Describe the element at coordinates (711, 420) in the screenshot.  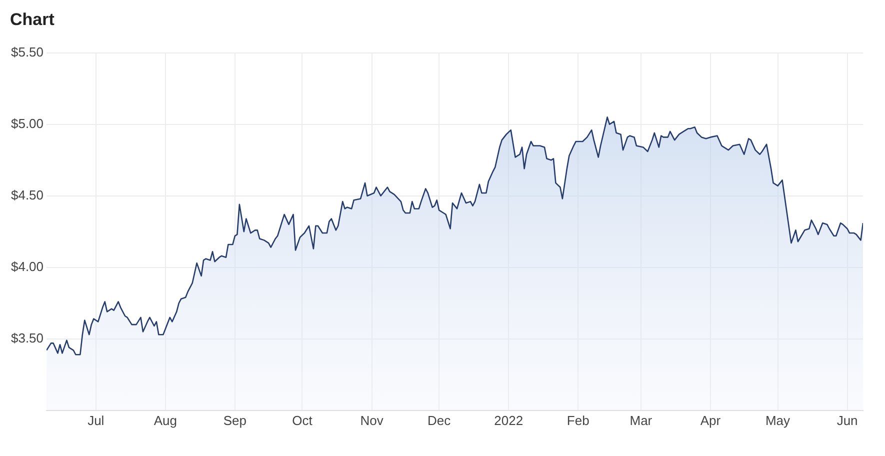
I see `x-tick-label: Apr` at that location.